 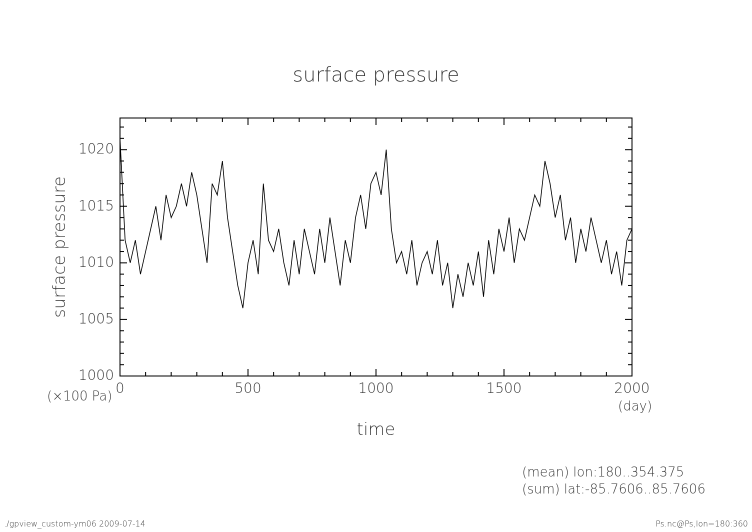 What do you see at coordinates (120, 389) in the screenshot?
I see `x-tick-label: 0` at bounding box center [120, 389].